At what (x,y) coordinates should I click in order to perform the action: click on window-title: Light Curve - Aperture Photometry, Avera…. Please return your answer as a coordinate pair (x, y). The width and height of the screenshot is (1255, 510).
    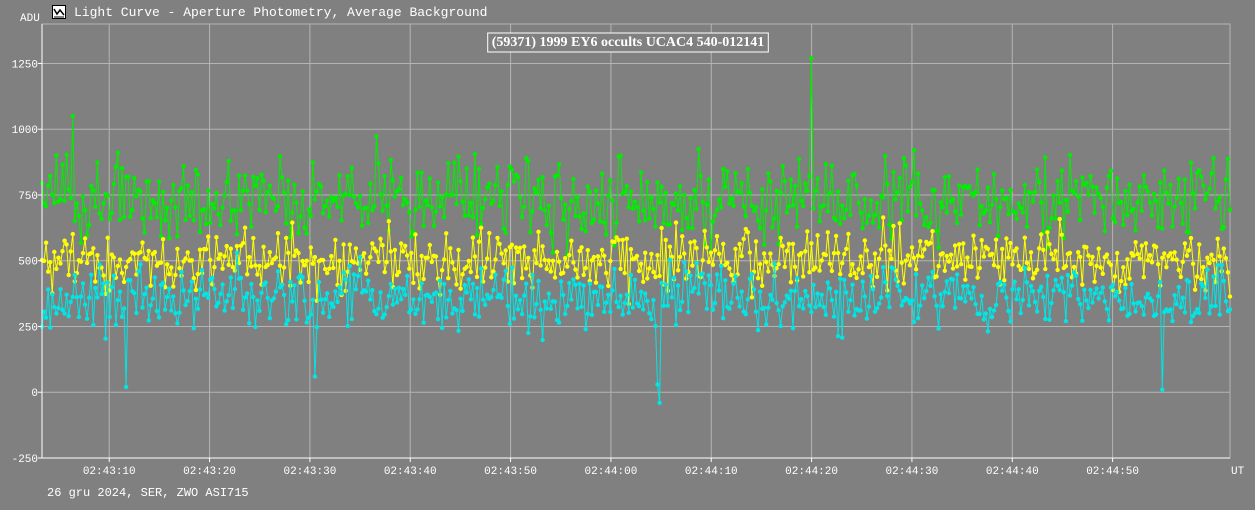
    Looking at the image, I should click on (281, 12).